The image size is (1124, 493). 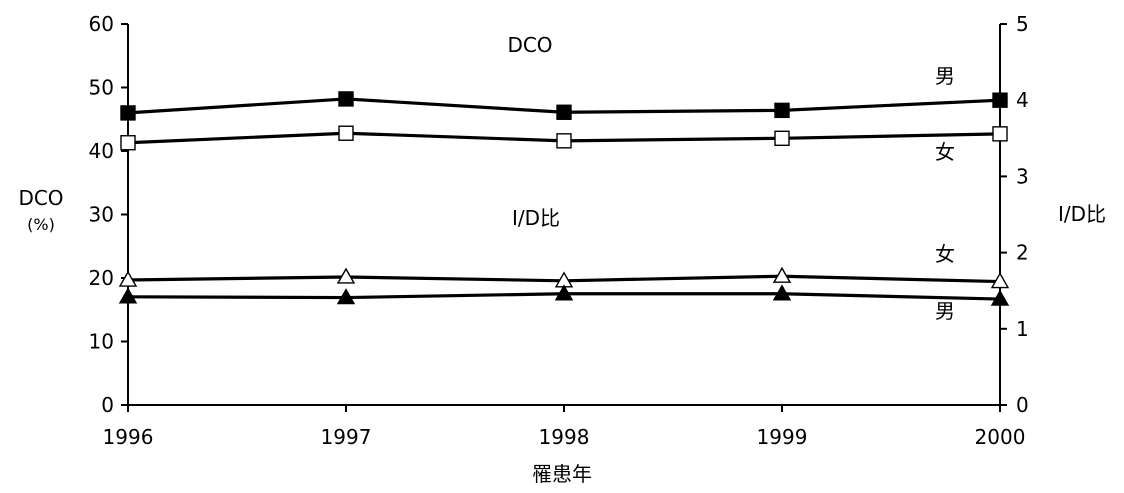 I want to click on x-tick-label: 1997, so click(x=346, y=437).